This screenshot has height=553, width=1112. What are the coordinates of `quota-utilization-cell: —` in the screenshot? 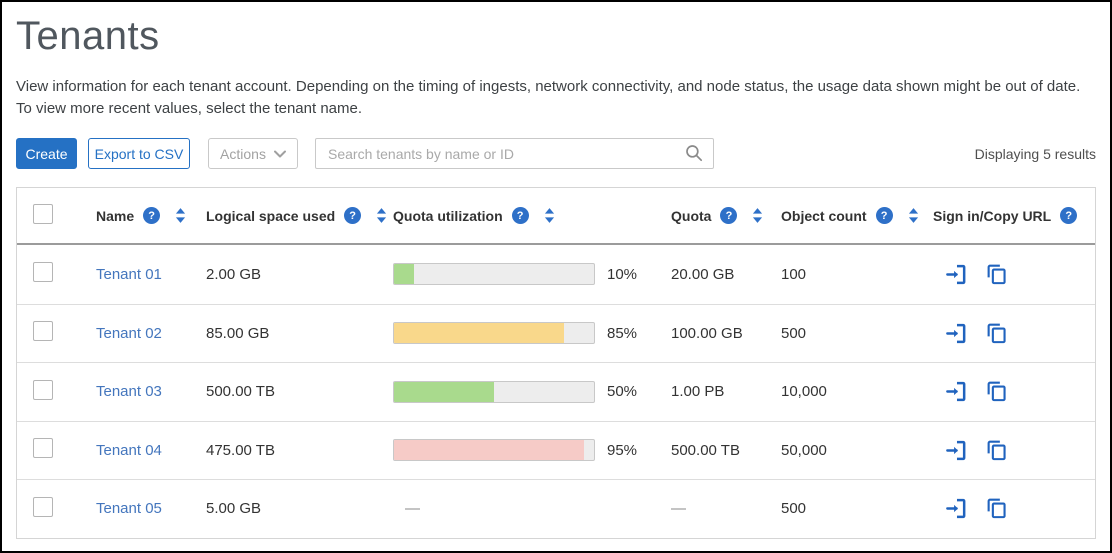 It's located at (532, 508).